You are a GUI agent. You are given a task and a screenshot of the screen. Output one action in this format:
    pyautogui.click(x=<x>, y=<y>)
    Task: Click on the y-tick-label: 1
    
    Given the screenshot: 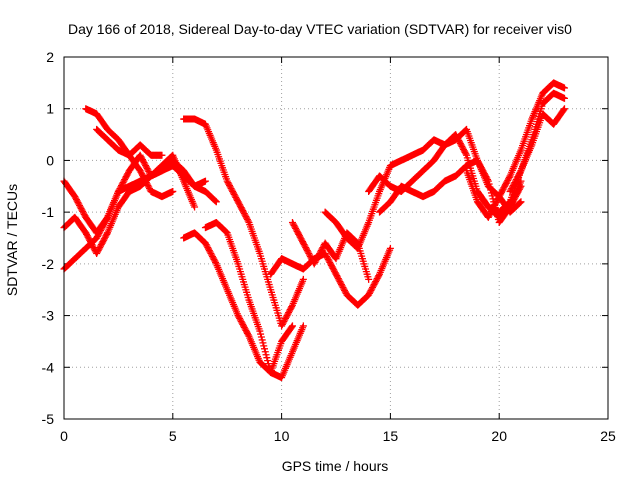 What is the action you would take?
    pyautogui.click(x=50, y=109)
    